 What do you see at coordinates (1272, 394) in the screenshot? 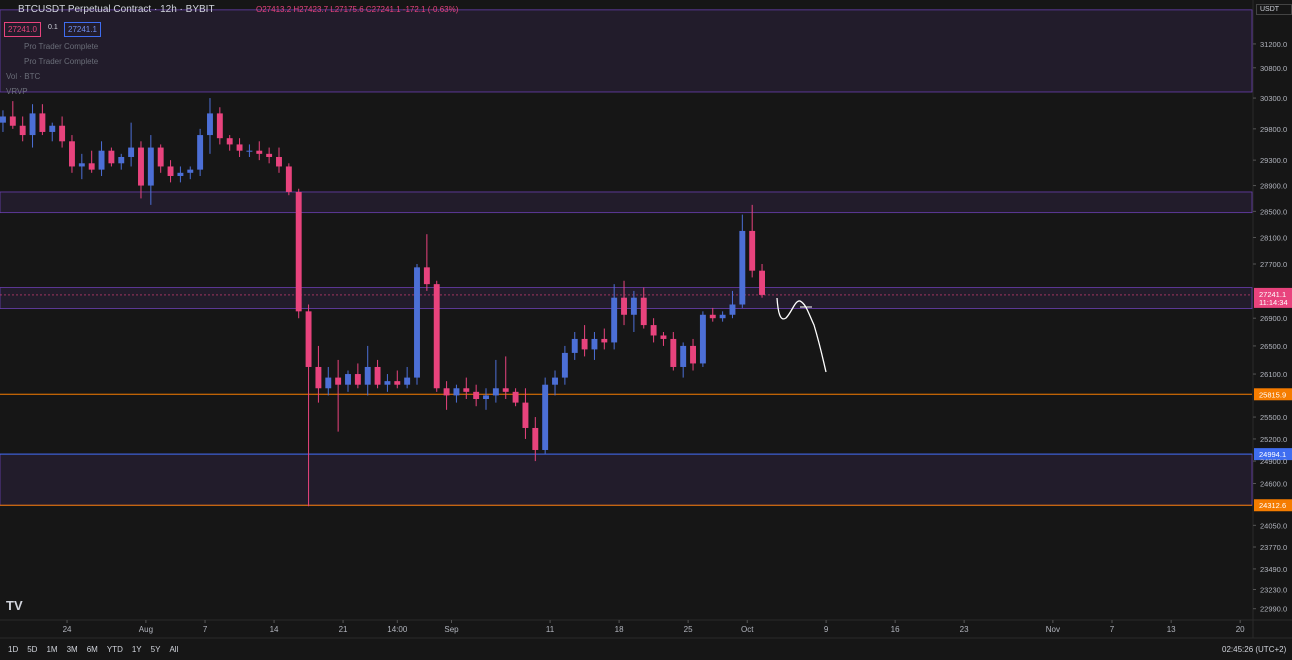
I see `level-label: 25815.9` at bounding box center [1272, 394].